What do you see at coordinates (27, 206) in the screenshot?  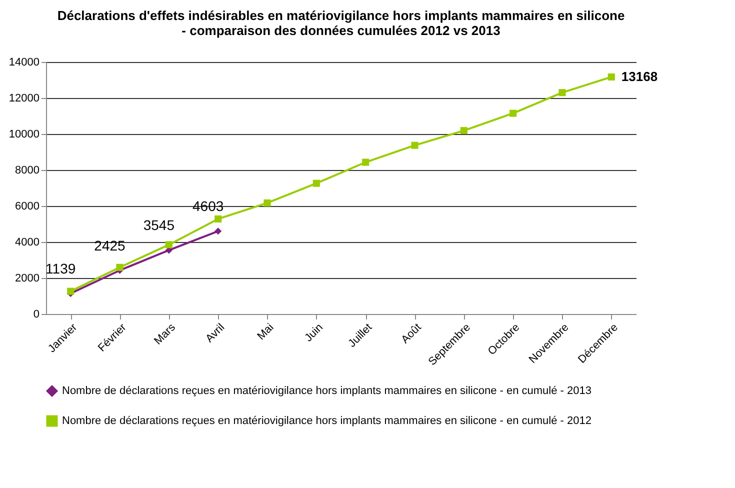 I see `y-tick-label: 6000` at bounding box center [27, 206].